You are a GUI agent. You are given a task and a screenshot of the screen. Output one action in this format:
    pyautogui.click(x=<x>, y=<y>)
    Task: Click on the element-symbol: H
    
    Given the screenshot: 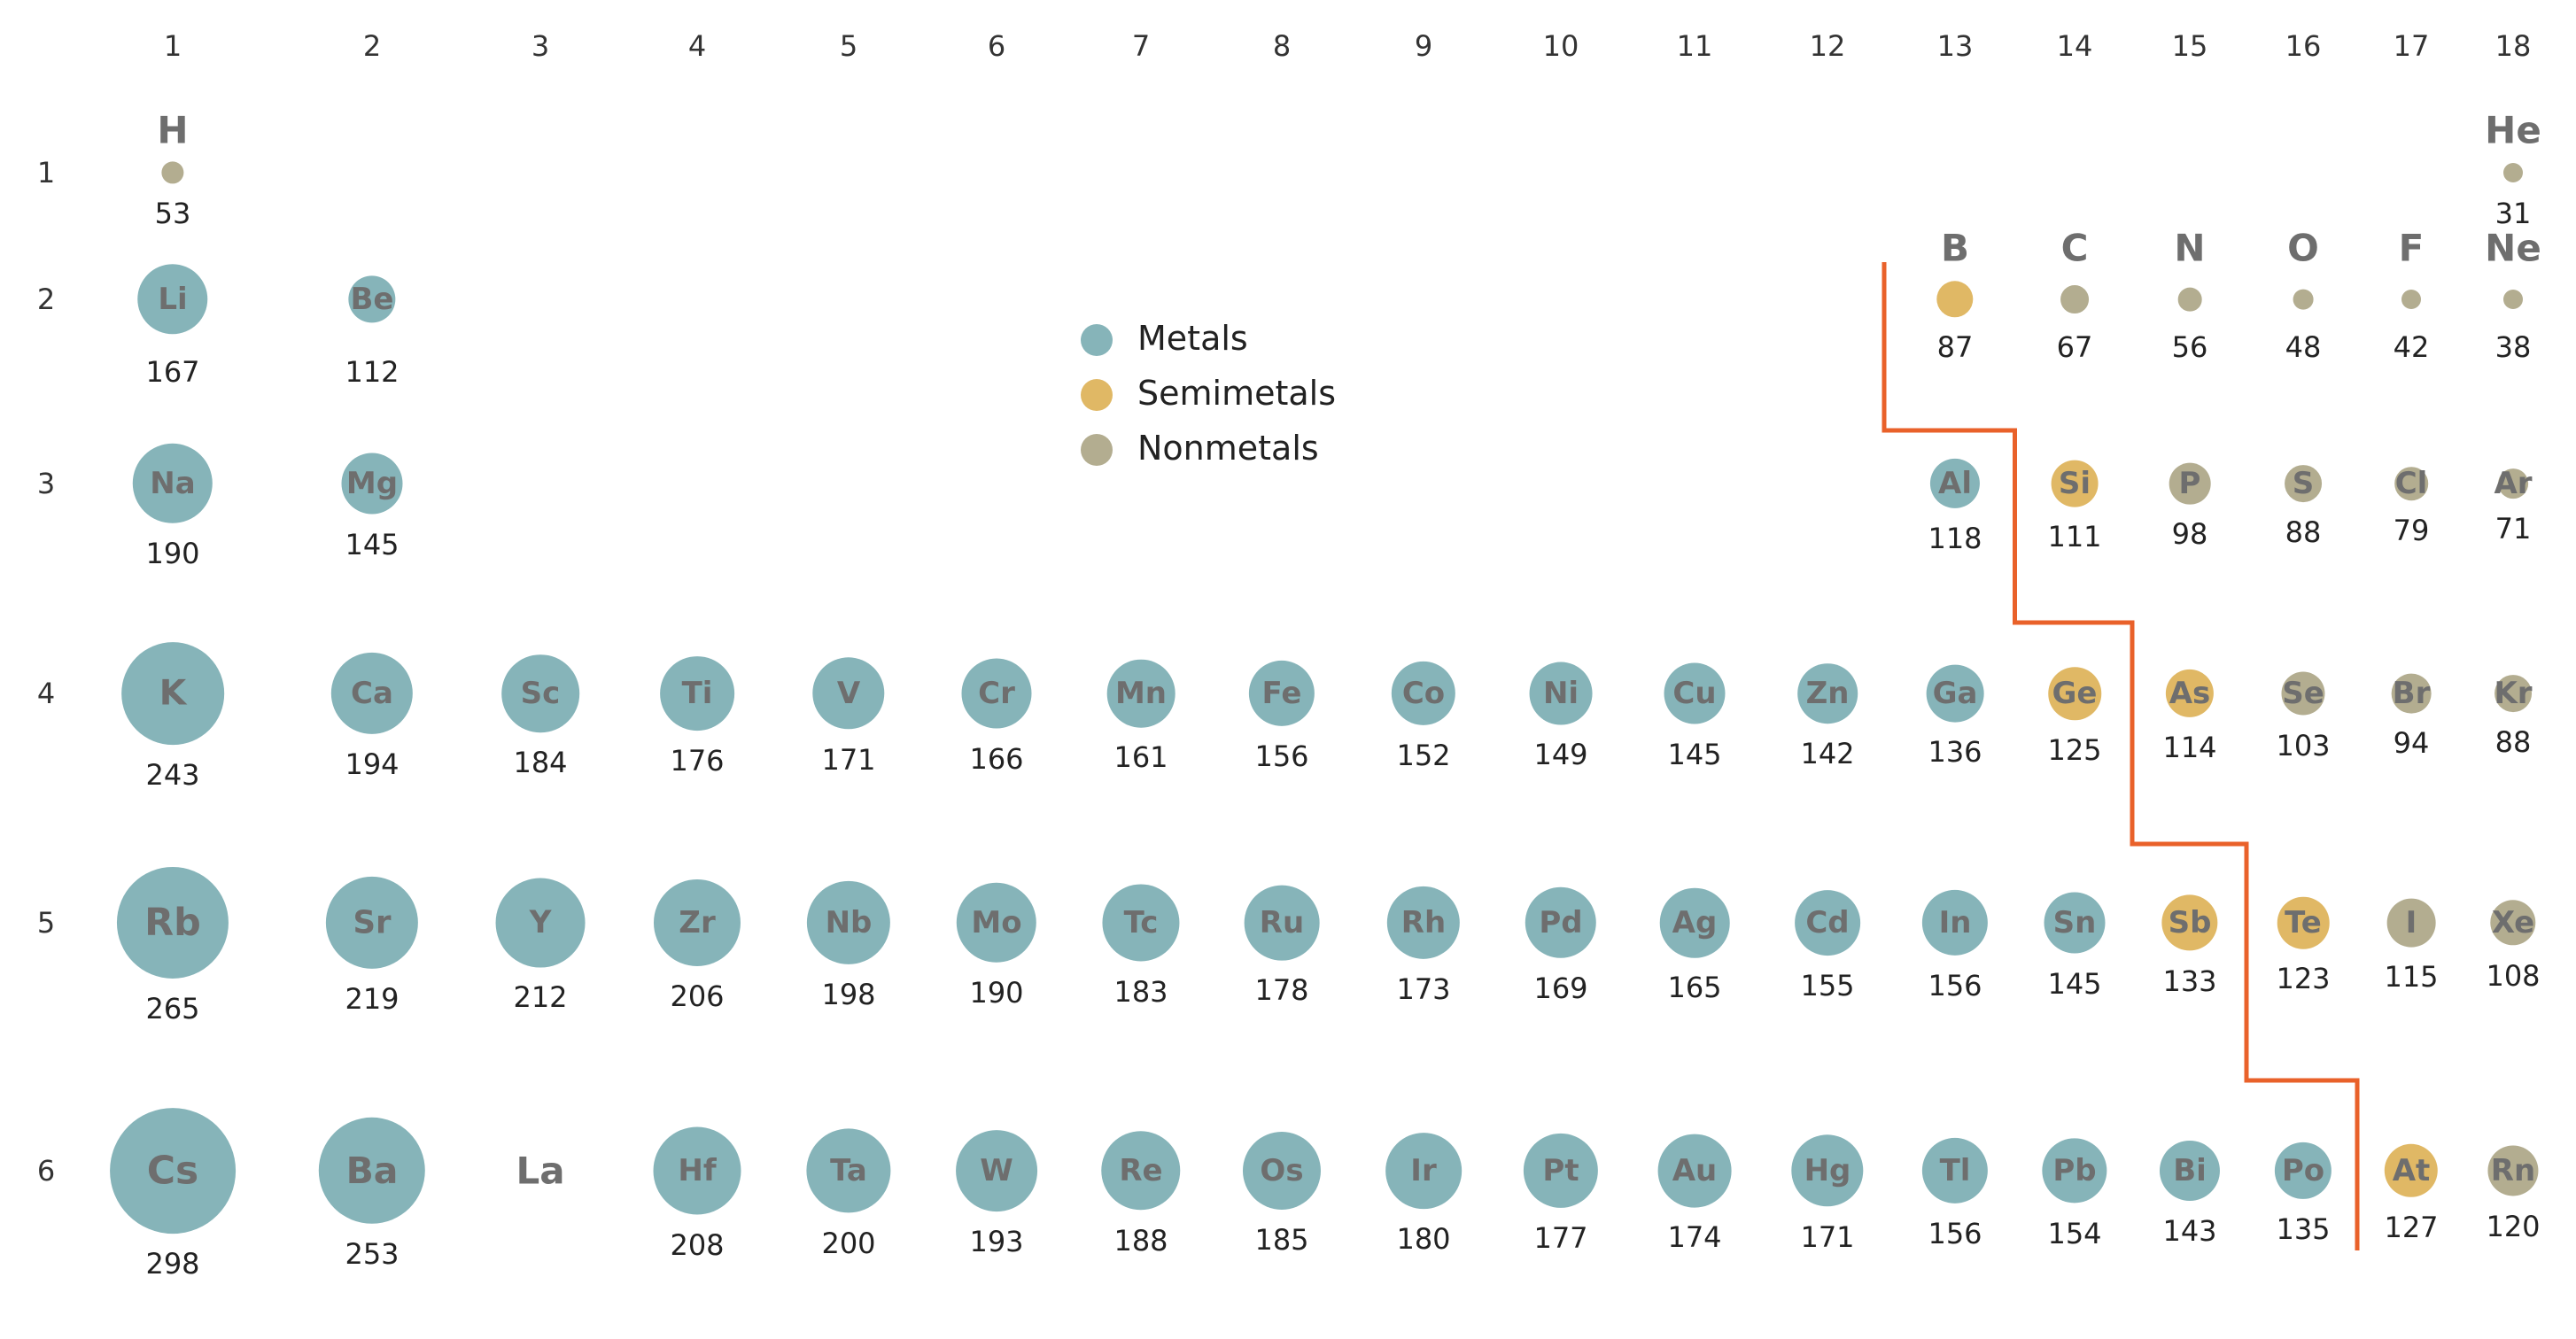 What is the action you would take?
    pyautogui.click(x=173, y=130)
    